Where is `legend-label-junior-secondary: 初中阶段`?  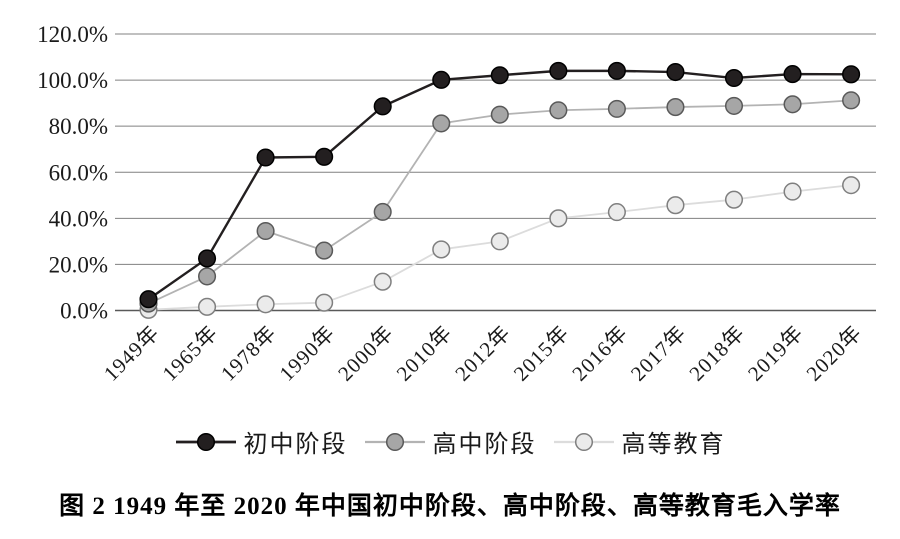
legend-label-junior-secondary: 初中阶段 is located at coordinates (295, 445).